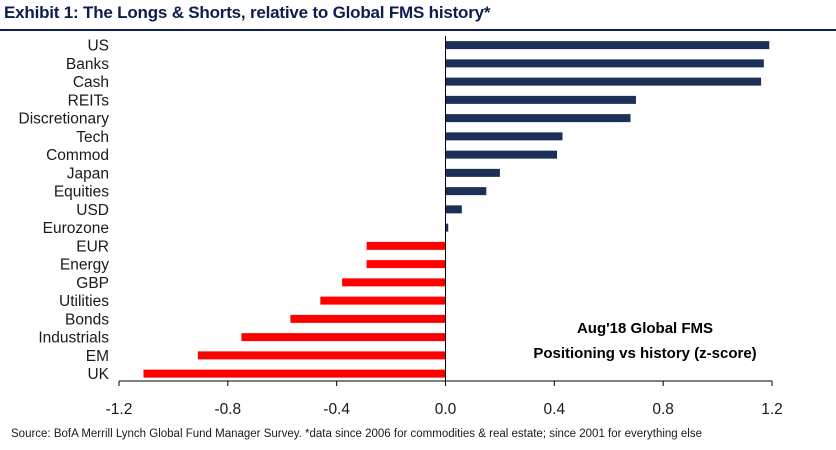  Describe the element at coordinates (772, 409) in the screenshot. I see `x-tick-label: 1.2` at that location.